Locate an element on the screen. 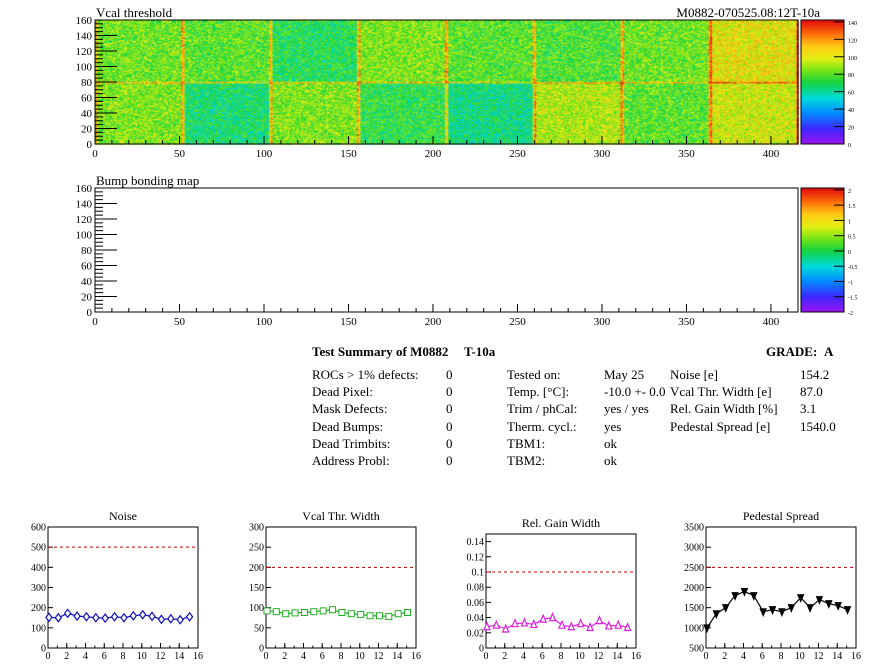 This screenshot has width=896, height=672. color-palette: 0 20 40 60 80 100 120 140 is located at coordinates (828, 84).